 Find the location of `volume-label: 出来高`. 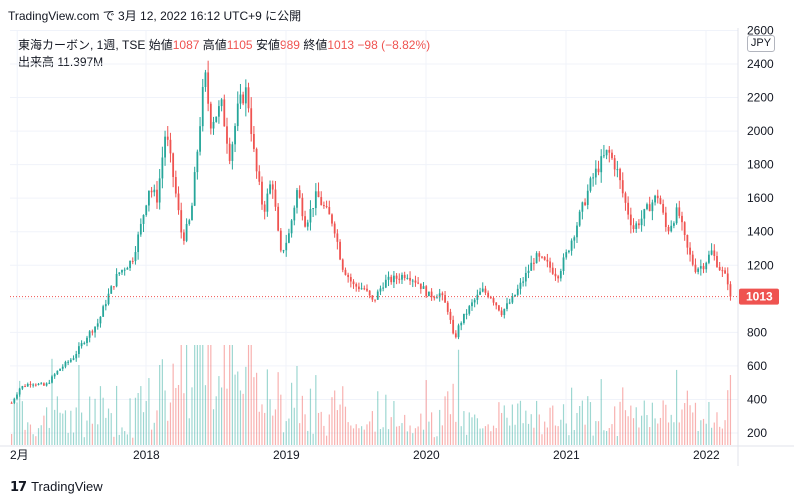

volume-label: 出来高 is located at coordinates (36, 62).